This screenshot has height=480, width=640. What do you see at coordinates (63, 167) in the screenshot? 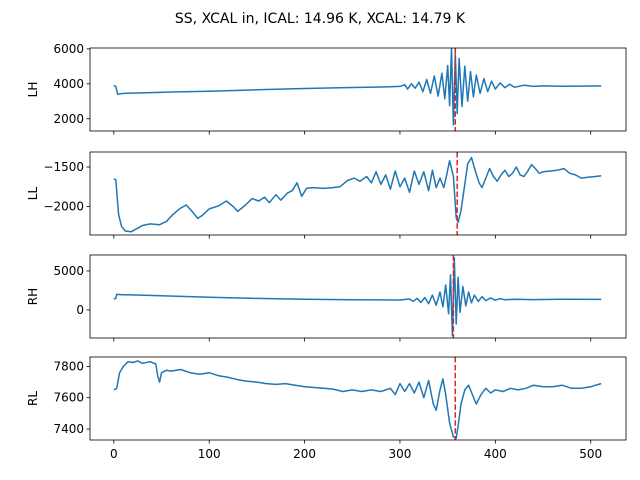
I see `y-tick-label: −1500` at bounding box center [63, 167].